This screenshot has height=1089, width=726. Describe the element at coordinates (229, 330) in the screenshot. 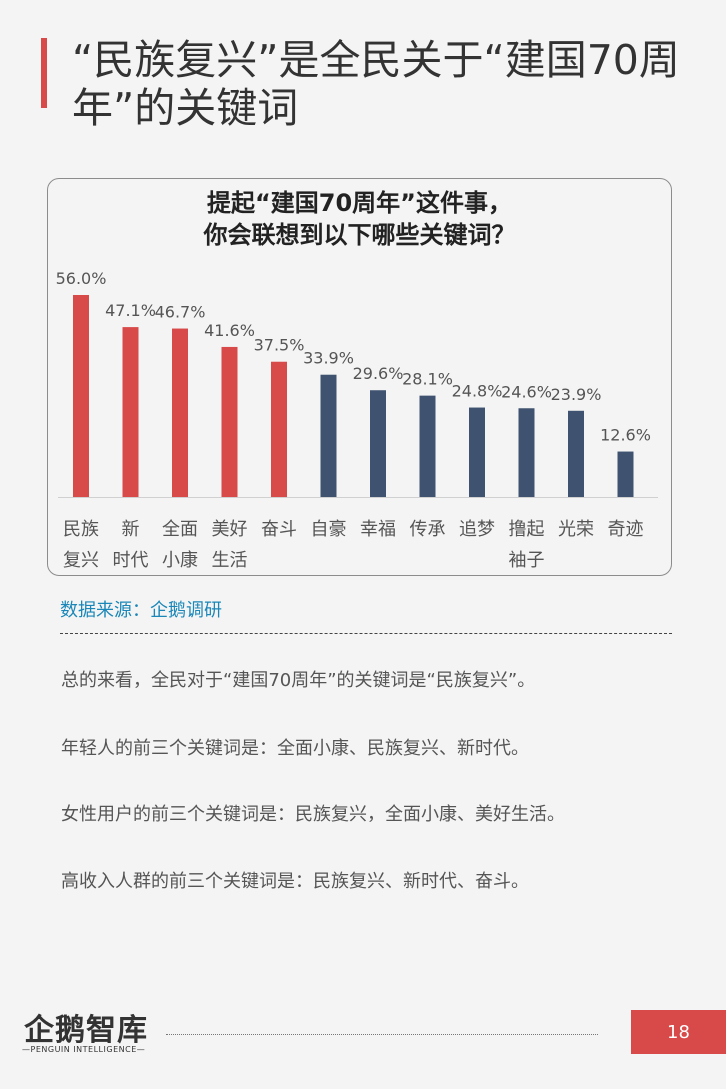

I see `data-label-4: 41.6%` at that location.